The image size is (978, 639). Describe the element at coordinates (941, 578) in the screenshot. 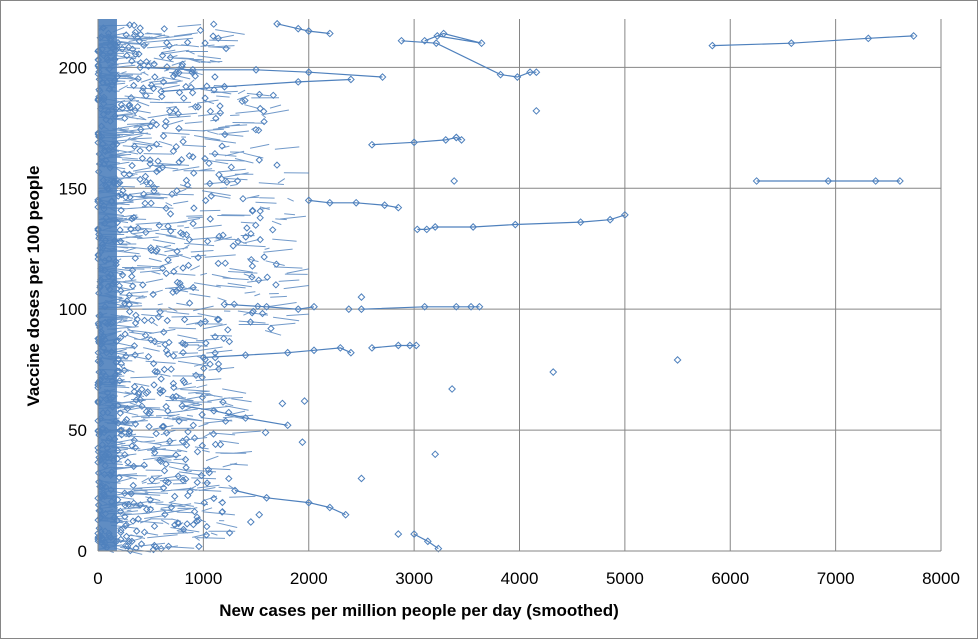

I see `x-tick-label: 8000` at that location.